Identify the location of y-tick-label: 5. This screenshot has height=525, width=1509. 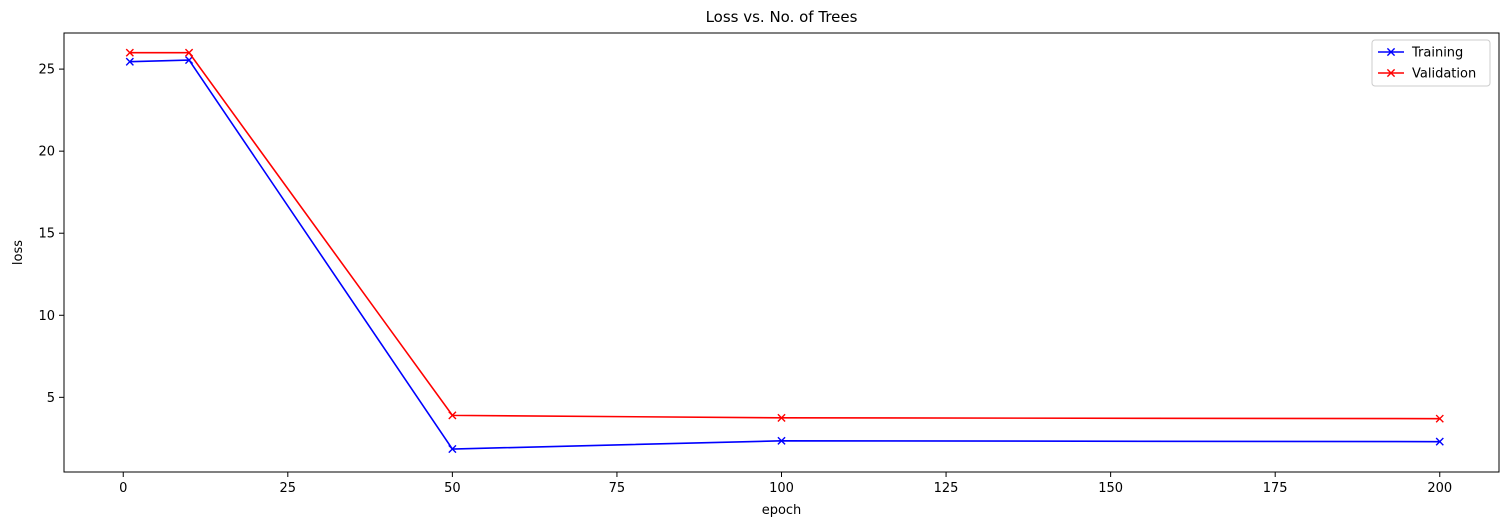
(51, 398).